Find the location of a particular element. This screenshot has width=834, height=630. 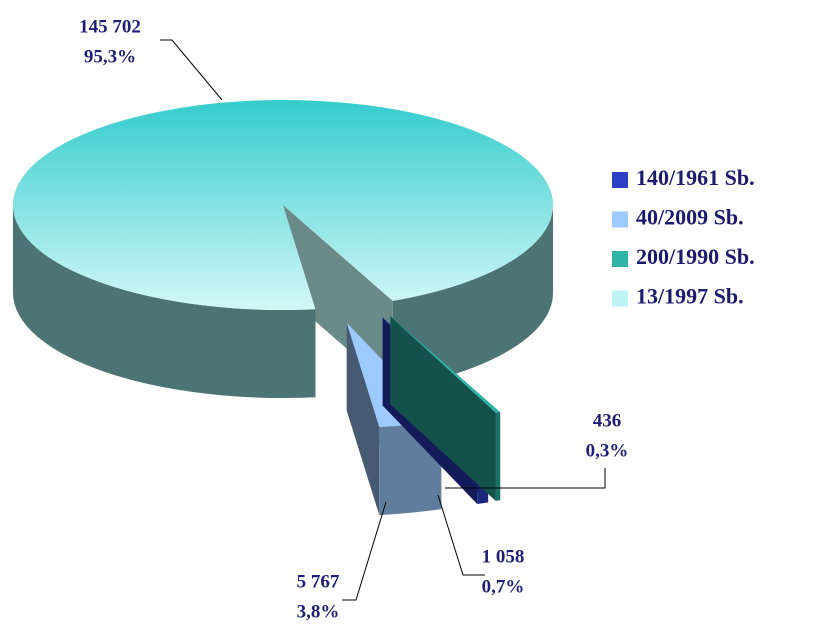

legend-label: 200/1990 Sb. is located at coordinates (695, 256).